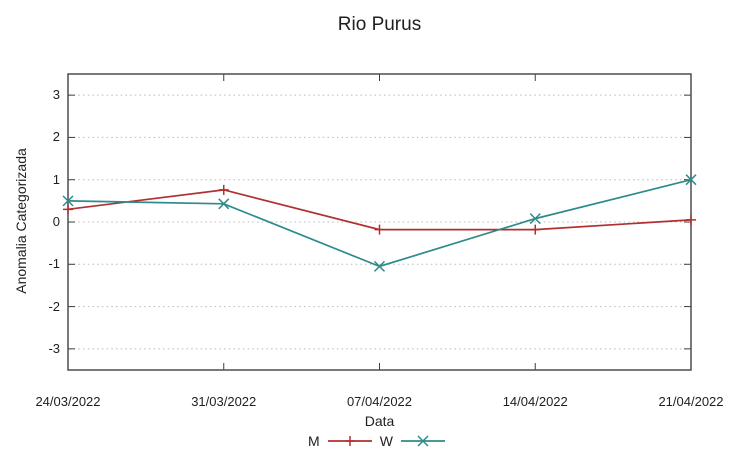 The height and width of the screenshot is (459, 753). I want to click on x-tick-label: 21/04/2022, so click(691, 401).